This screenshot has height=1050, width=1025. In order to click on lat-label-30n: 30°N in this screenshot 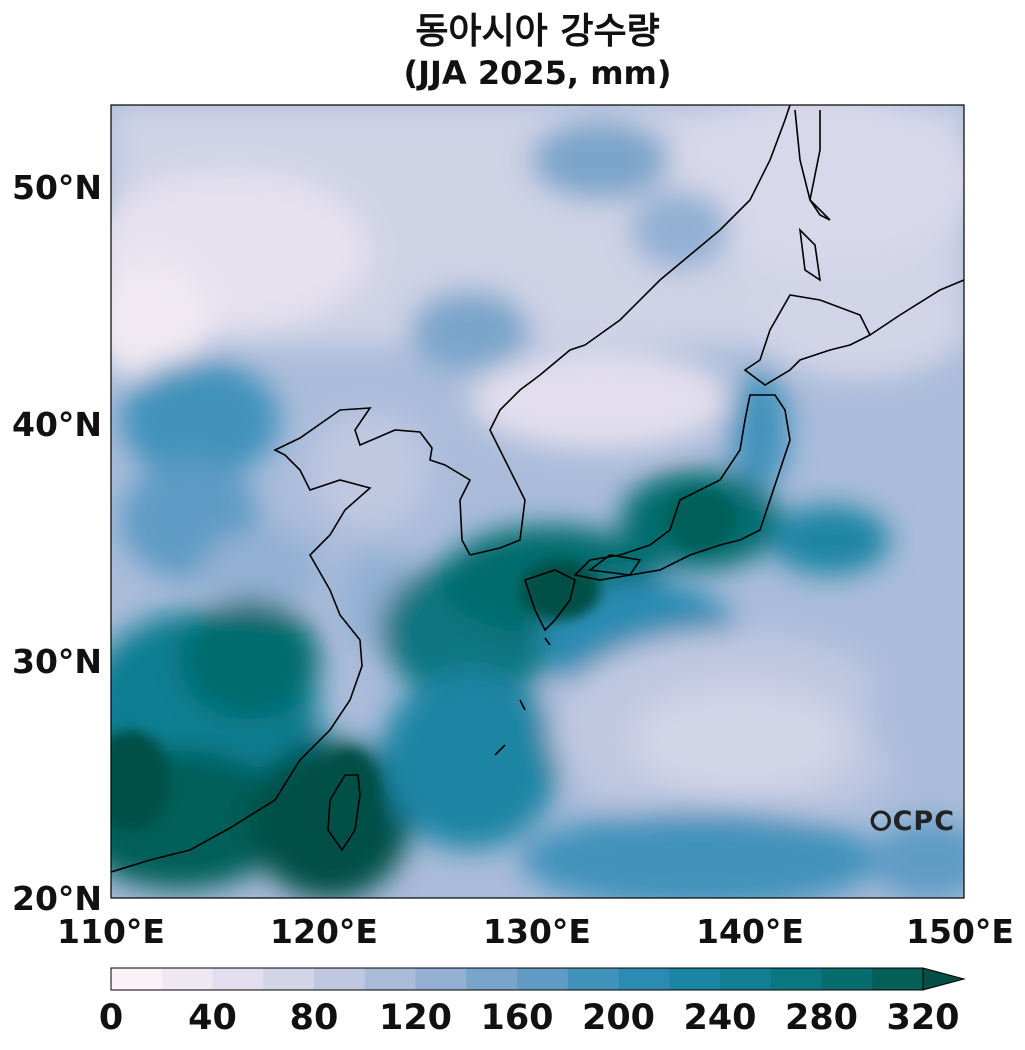, I will do `click(57, 661)`.